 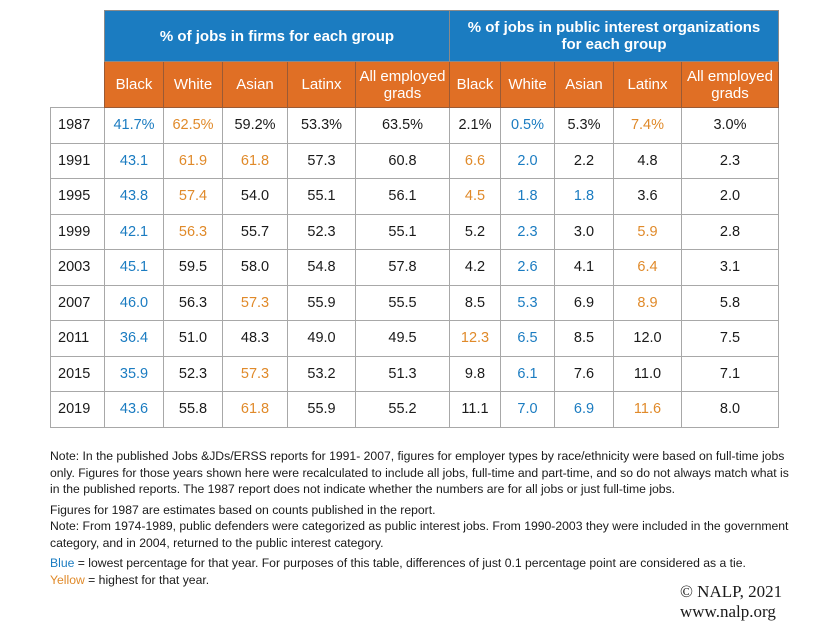 I want to click on firms-white-cell: 62.5%, so click(x=193, y=125).